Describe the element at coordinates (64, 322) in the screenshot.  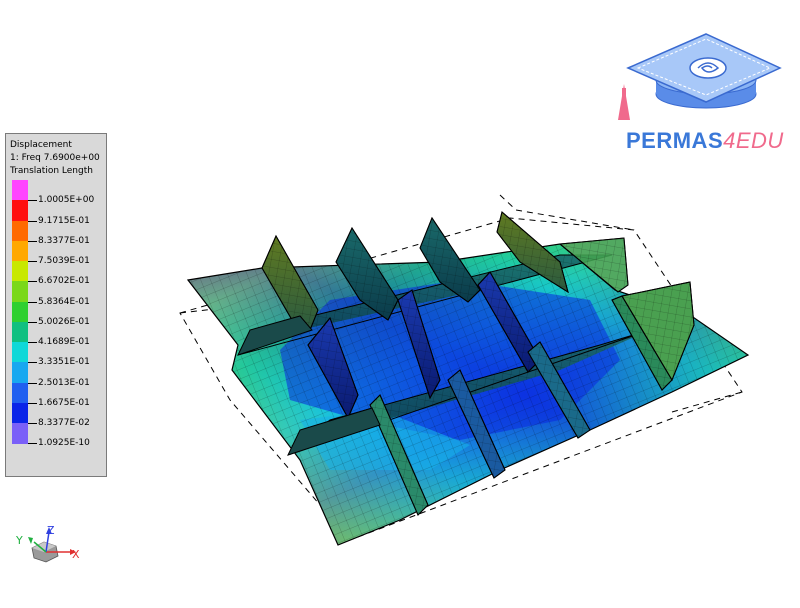
I see `legend-tick-label: 5.0026E-01` at that location.